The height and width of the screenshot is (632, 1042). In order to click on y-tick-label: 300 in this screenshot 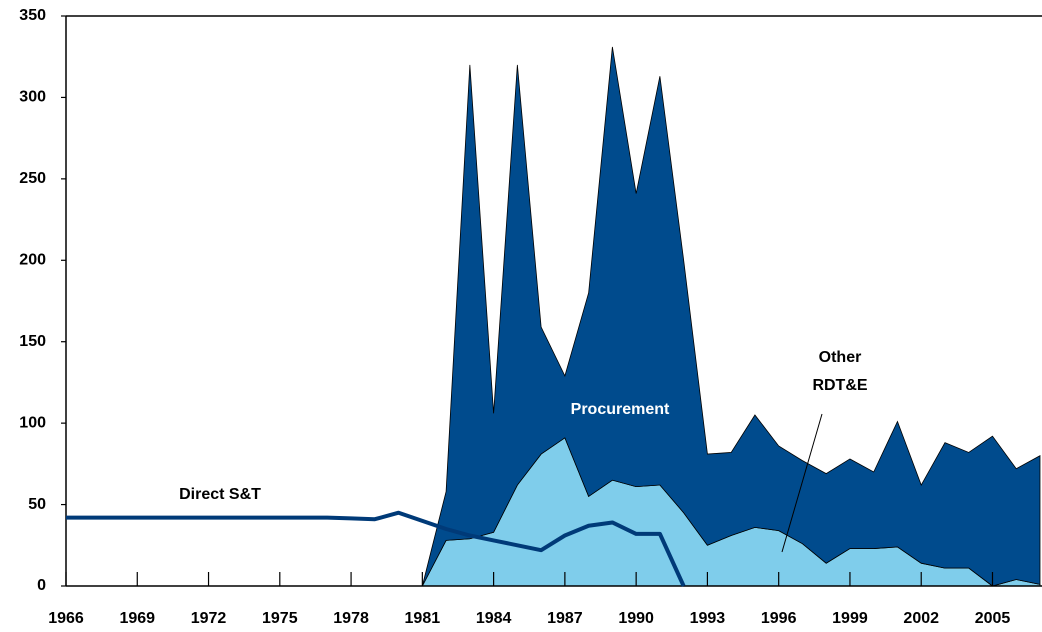, I will do `click(32, 97)`.